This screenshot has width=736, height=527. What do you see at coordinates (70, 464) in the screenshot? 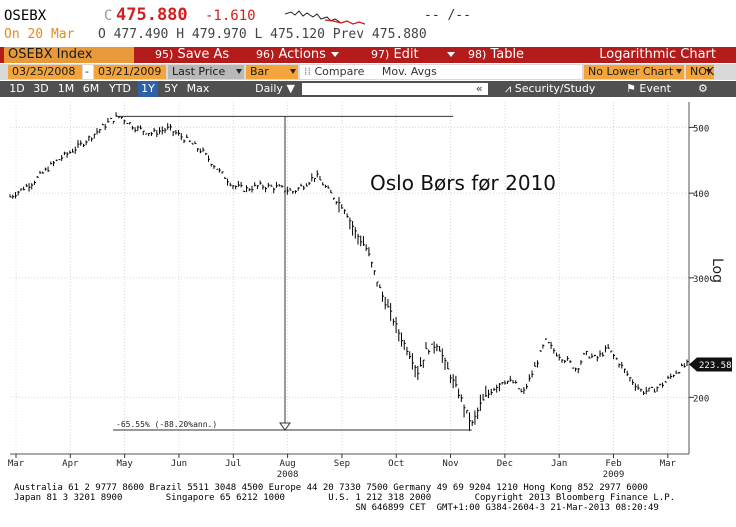
I see `x-tick-label: Apr` at bounding box center [70, 464].